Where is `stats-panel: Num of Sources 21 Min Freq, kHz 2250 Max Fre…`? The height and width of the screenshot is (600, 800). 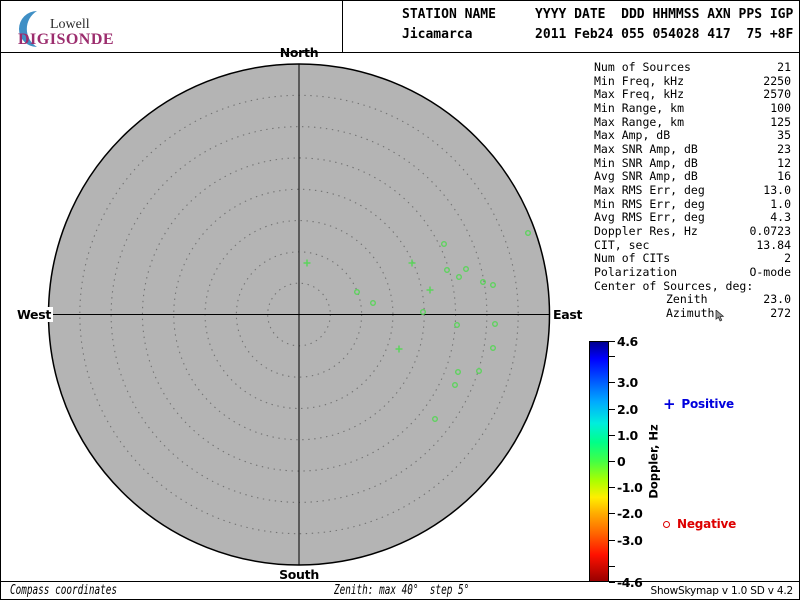 stats-panel: Num of Sources 21 Min Freq, kHz 2250 Max Fre… is located at coordinates (692, 190).